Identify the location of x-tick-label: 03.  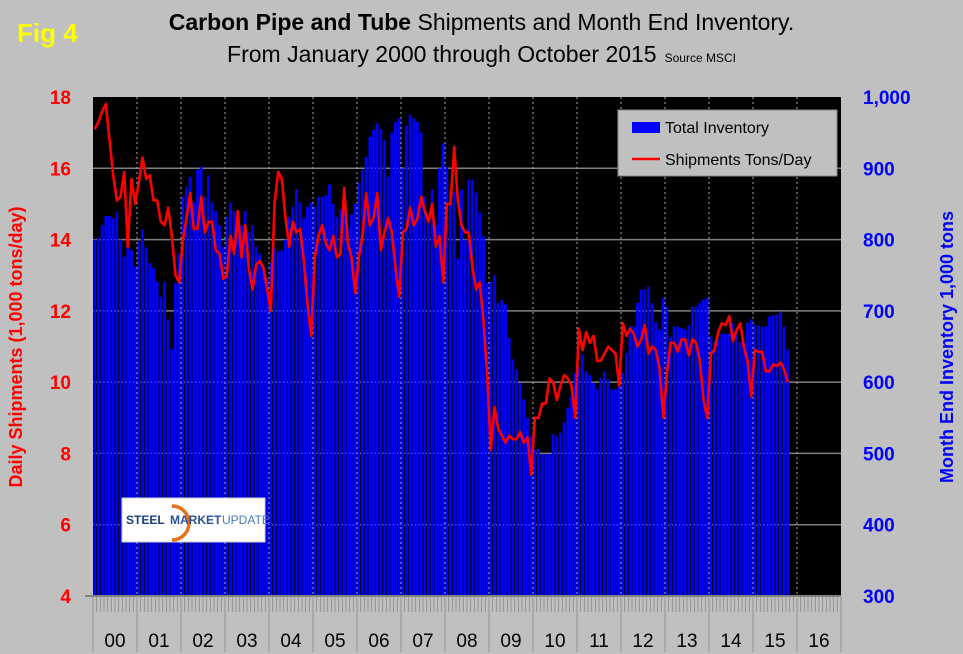
(246, 641).